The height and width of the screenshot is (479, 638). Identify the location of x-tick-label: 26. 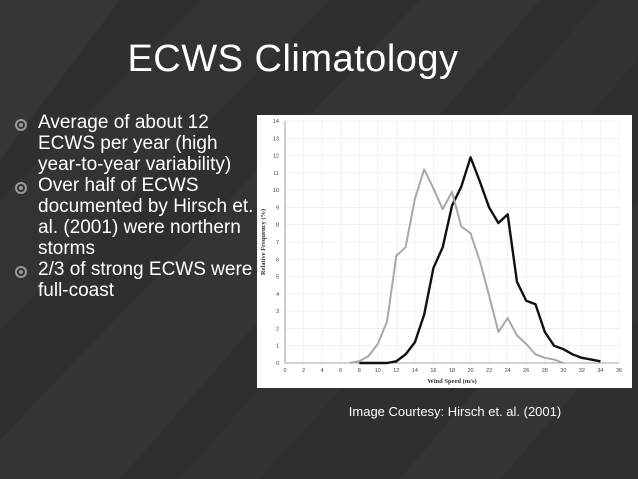
(526, 371).